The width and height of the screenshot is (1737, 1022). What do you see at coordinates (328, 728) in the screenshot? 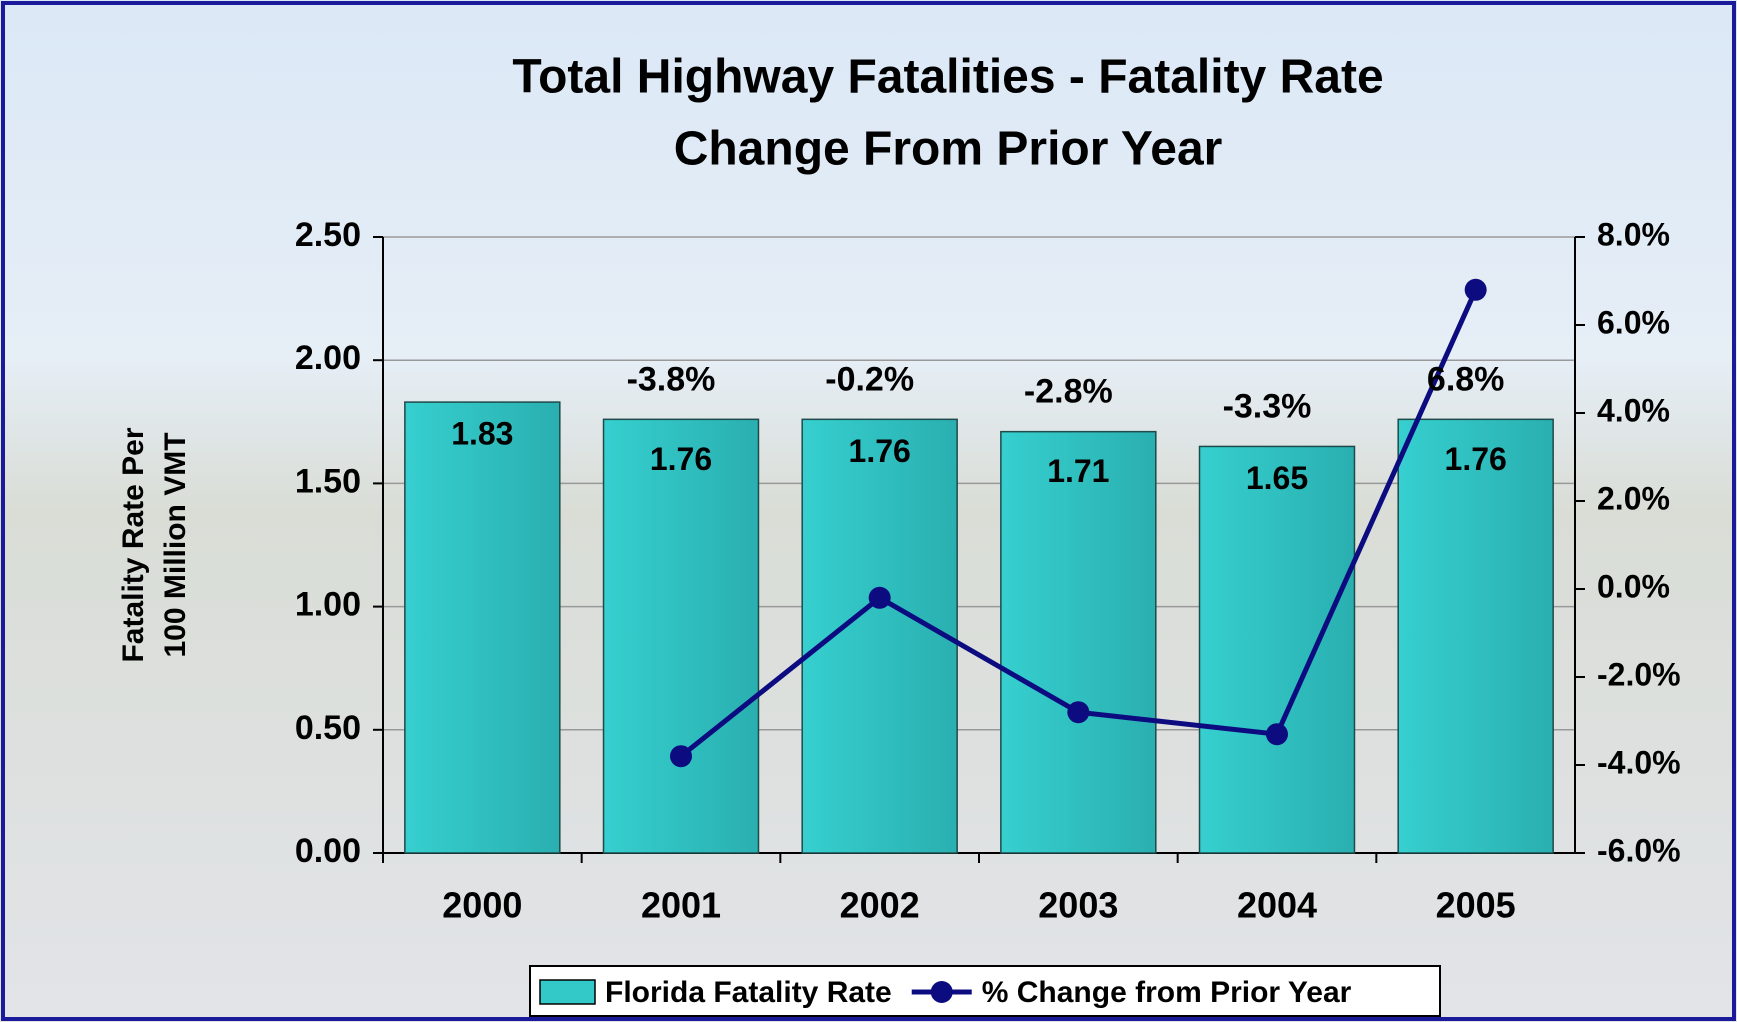
I see `y-tick-label: 0.50` at bounding box center [328, 728].